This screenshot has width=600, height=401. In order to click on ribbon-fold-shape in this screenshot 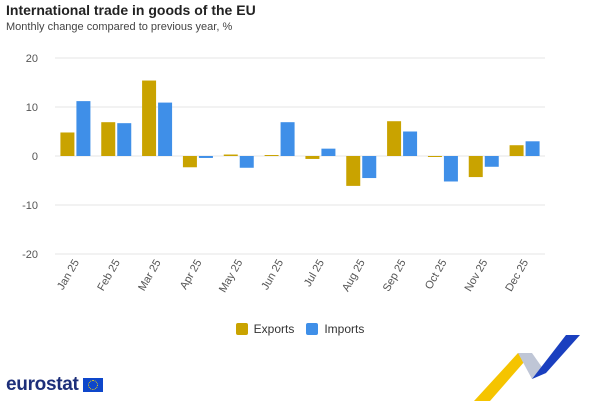, I will do `click(532, 366)`.